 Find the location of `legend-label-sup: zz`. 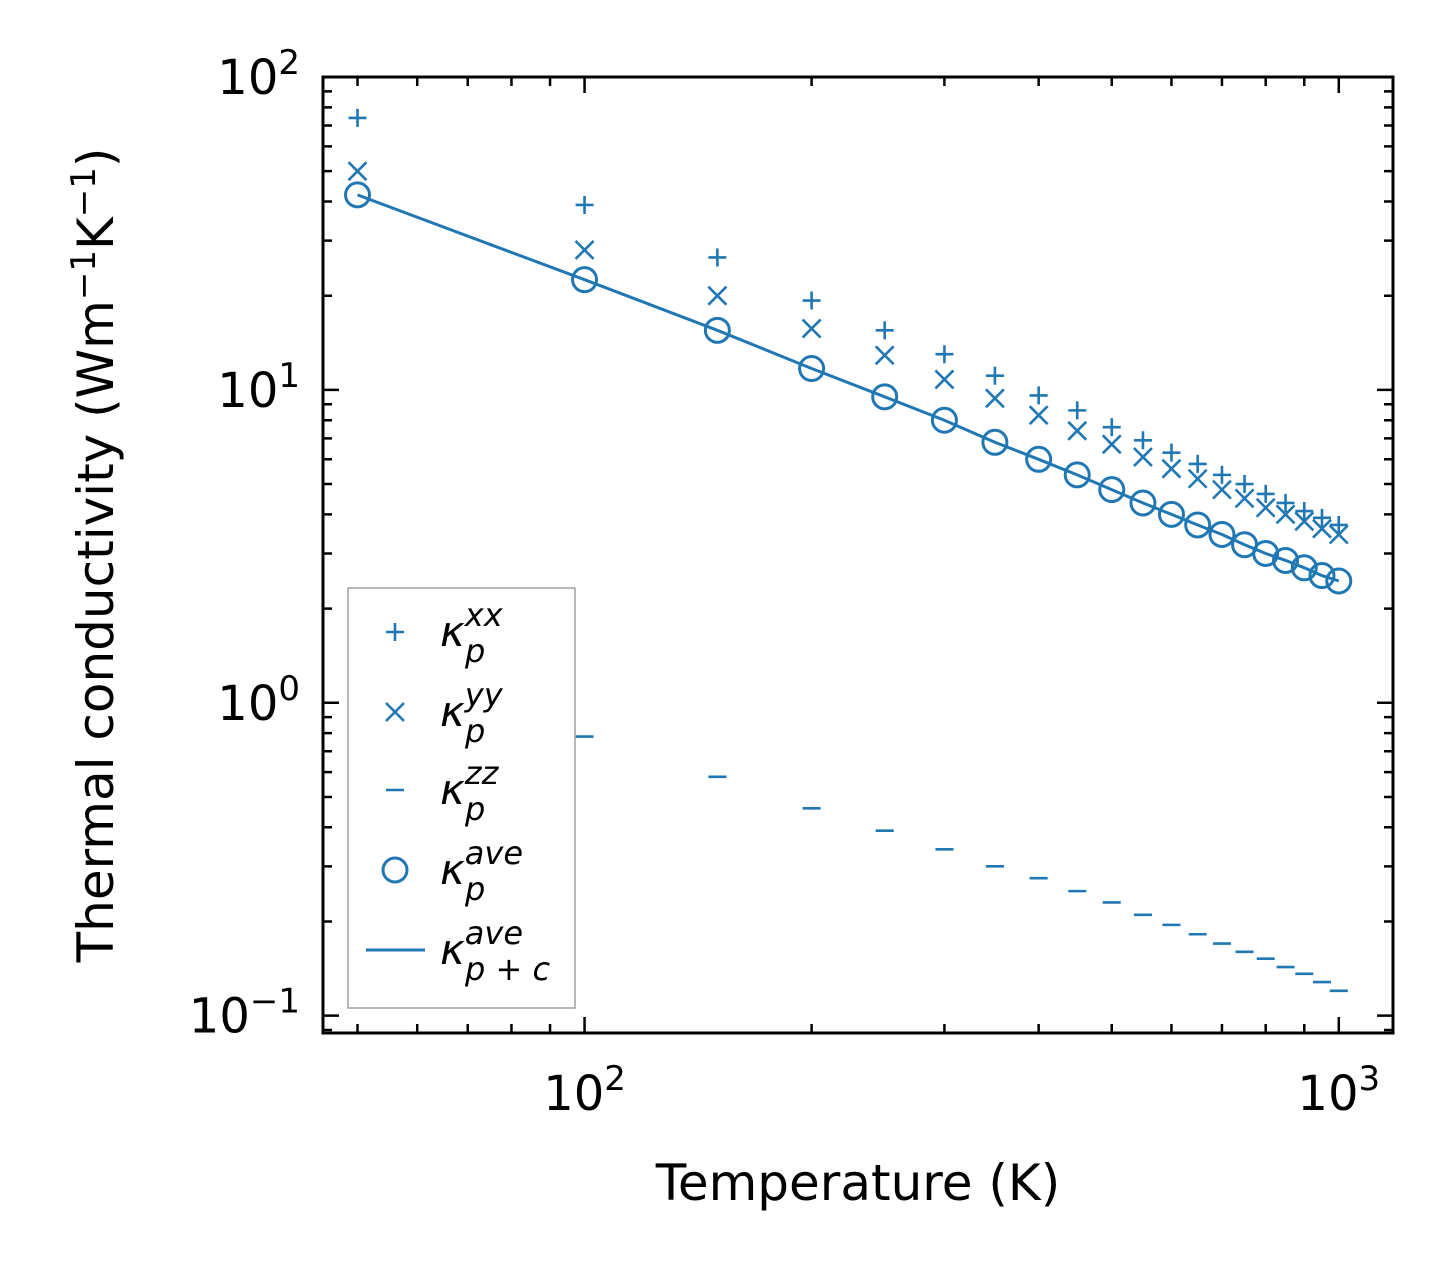

legend-label-sup: zz is located at coordinates (482, 773).